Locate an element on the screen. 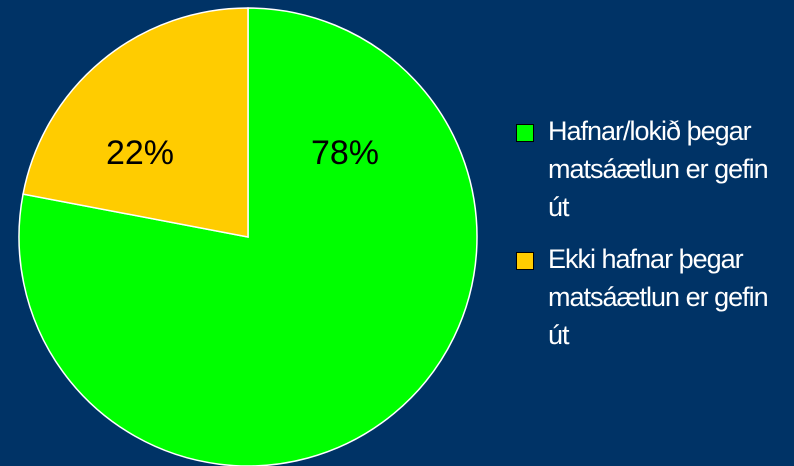 The width and height of the screenshot is (794, 466). data-label: 78% is located at coordinates (345, 153).